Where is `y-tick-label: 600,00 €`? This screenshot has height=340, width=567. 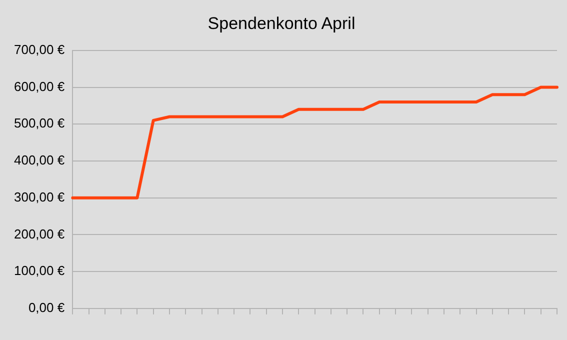 y-tick-label: 600,00 € is located at coordinates (40, 86).